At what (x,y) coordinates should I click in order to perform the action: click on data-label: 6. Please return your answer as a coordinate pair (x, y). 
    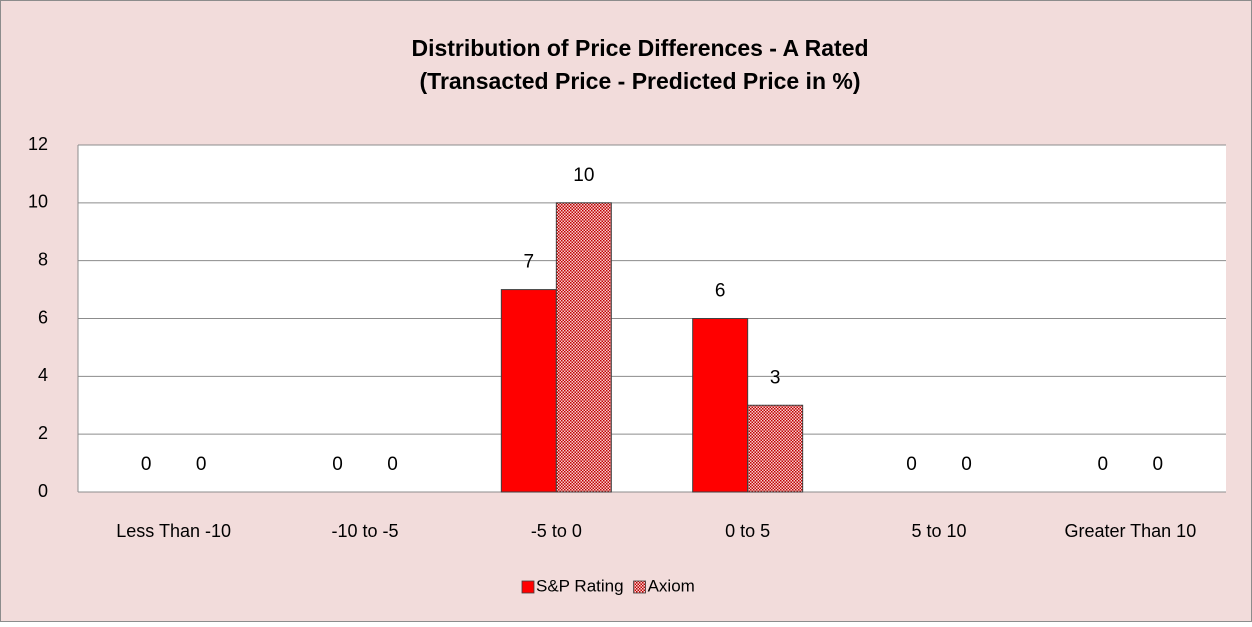
    Looking at the image, I should click on (720, 291).